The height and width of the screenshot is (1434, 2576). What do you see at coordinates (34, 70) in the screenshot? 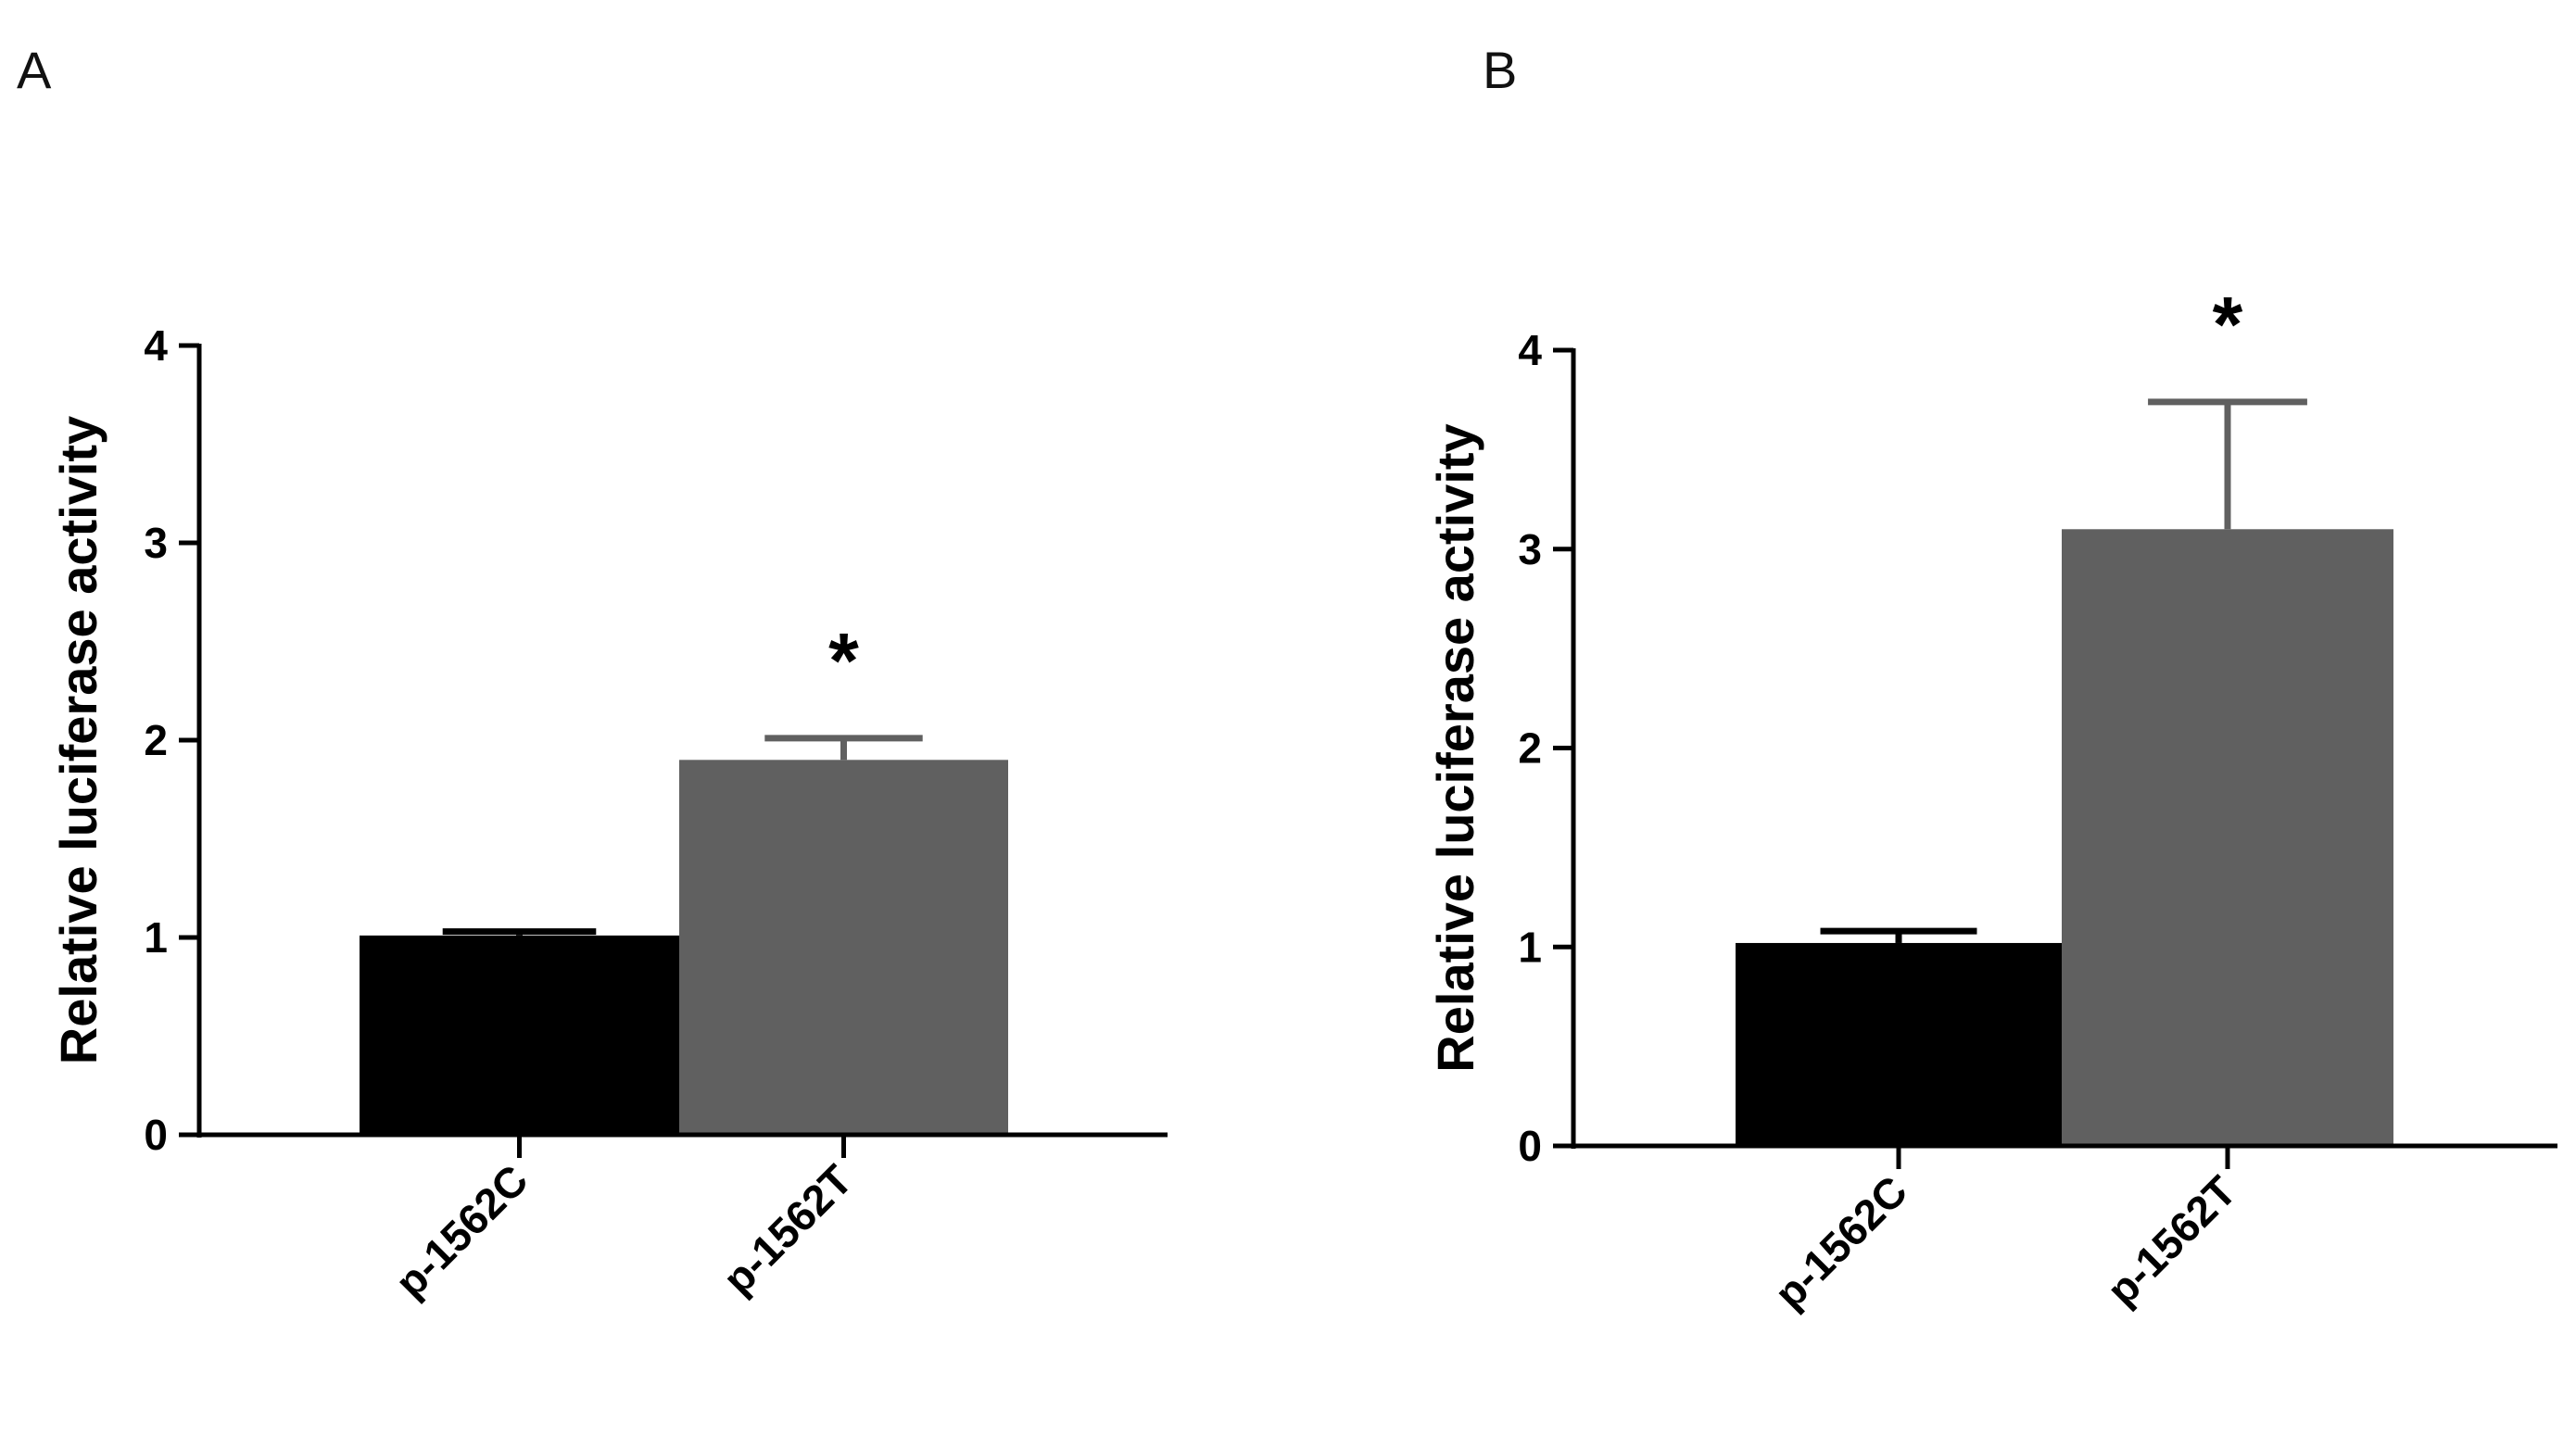
I see `panel-letter: A` at bounding box center [34, 70].